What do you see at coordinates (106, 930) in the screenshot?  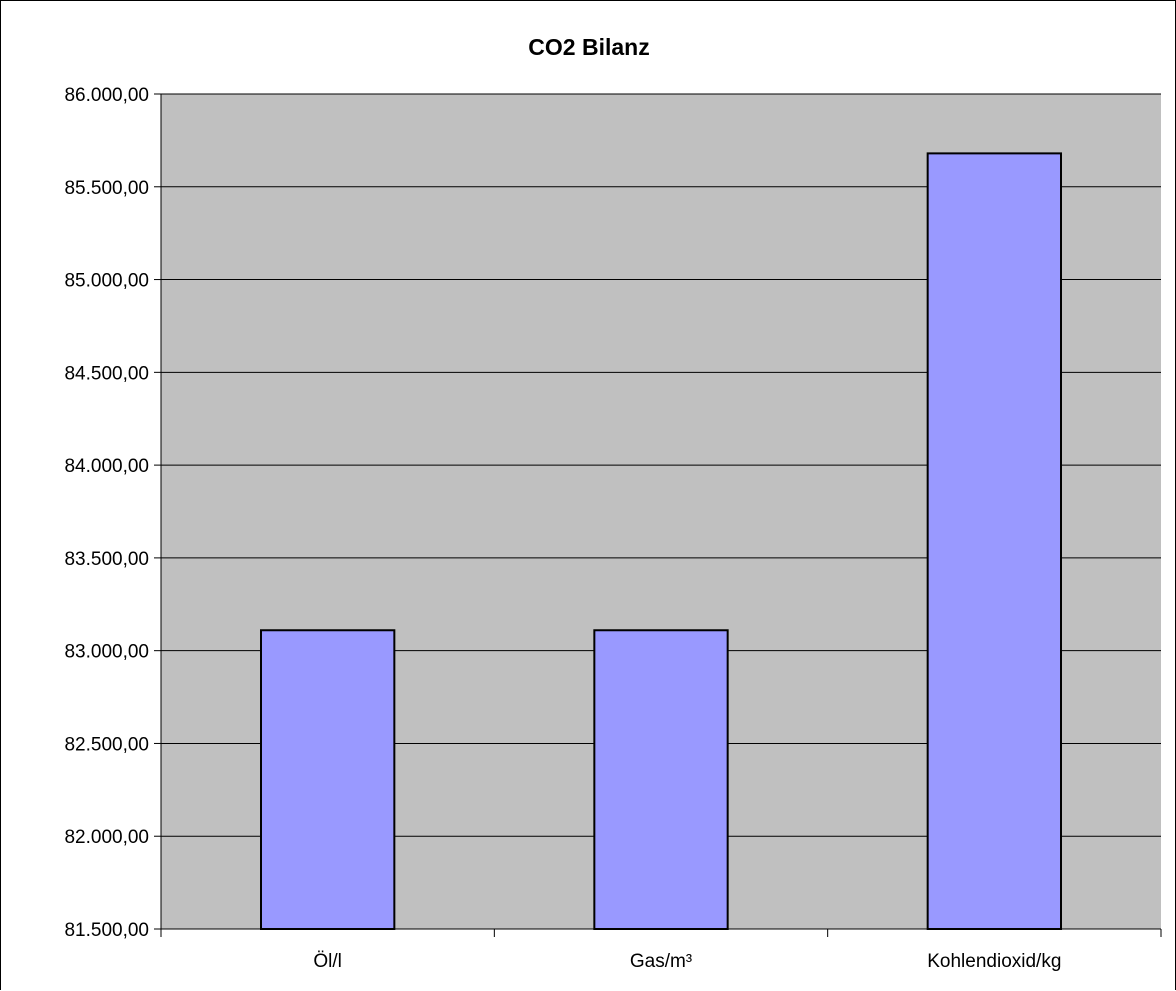 I see `y-tick-label: 81.500,00` at bounding box center [106, 930].